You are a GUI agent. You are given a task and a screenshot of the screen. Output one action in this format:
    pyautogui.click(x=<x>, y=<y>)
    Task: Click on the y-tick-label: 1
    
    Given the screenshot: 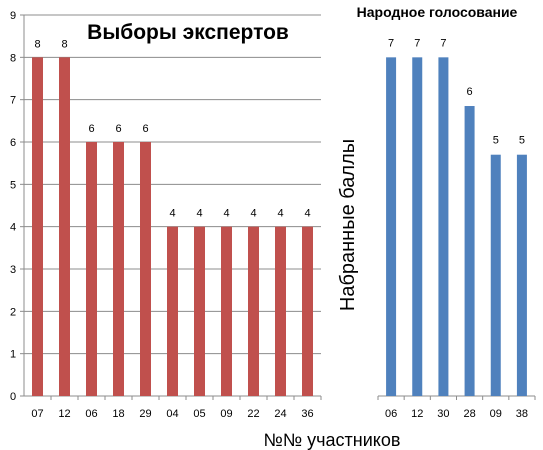 What is the action you would take?
    pyautogui.click(x=13, y=355)
    